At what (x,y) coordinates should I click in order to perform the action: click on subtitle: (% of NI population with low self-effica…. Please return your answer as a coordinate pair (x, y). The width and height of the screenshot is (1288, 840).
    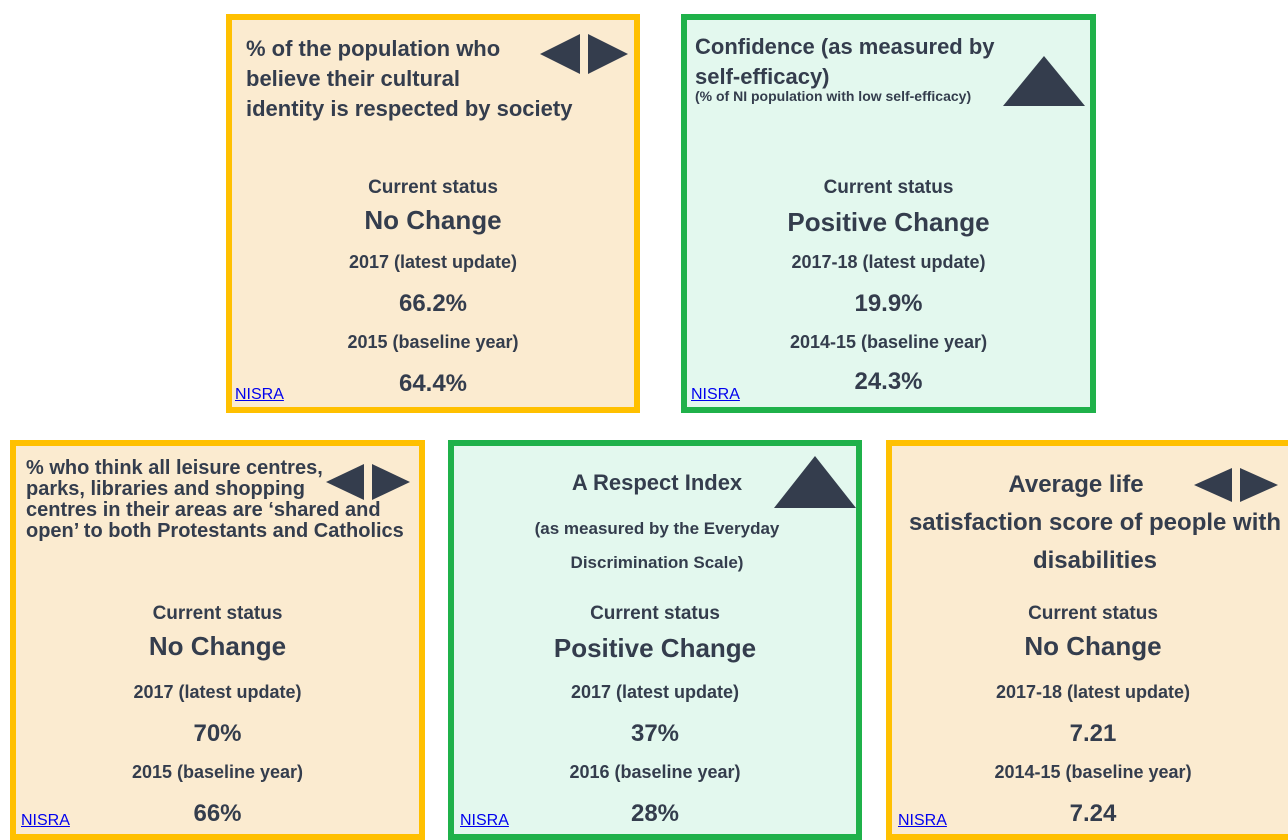
    Looking at the image, I should click on (833, 96).